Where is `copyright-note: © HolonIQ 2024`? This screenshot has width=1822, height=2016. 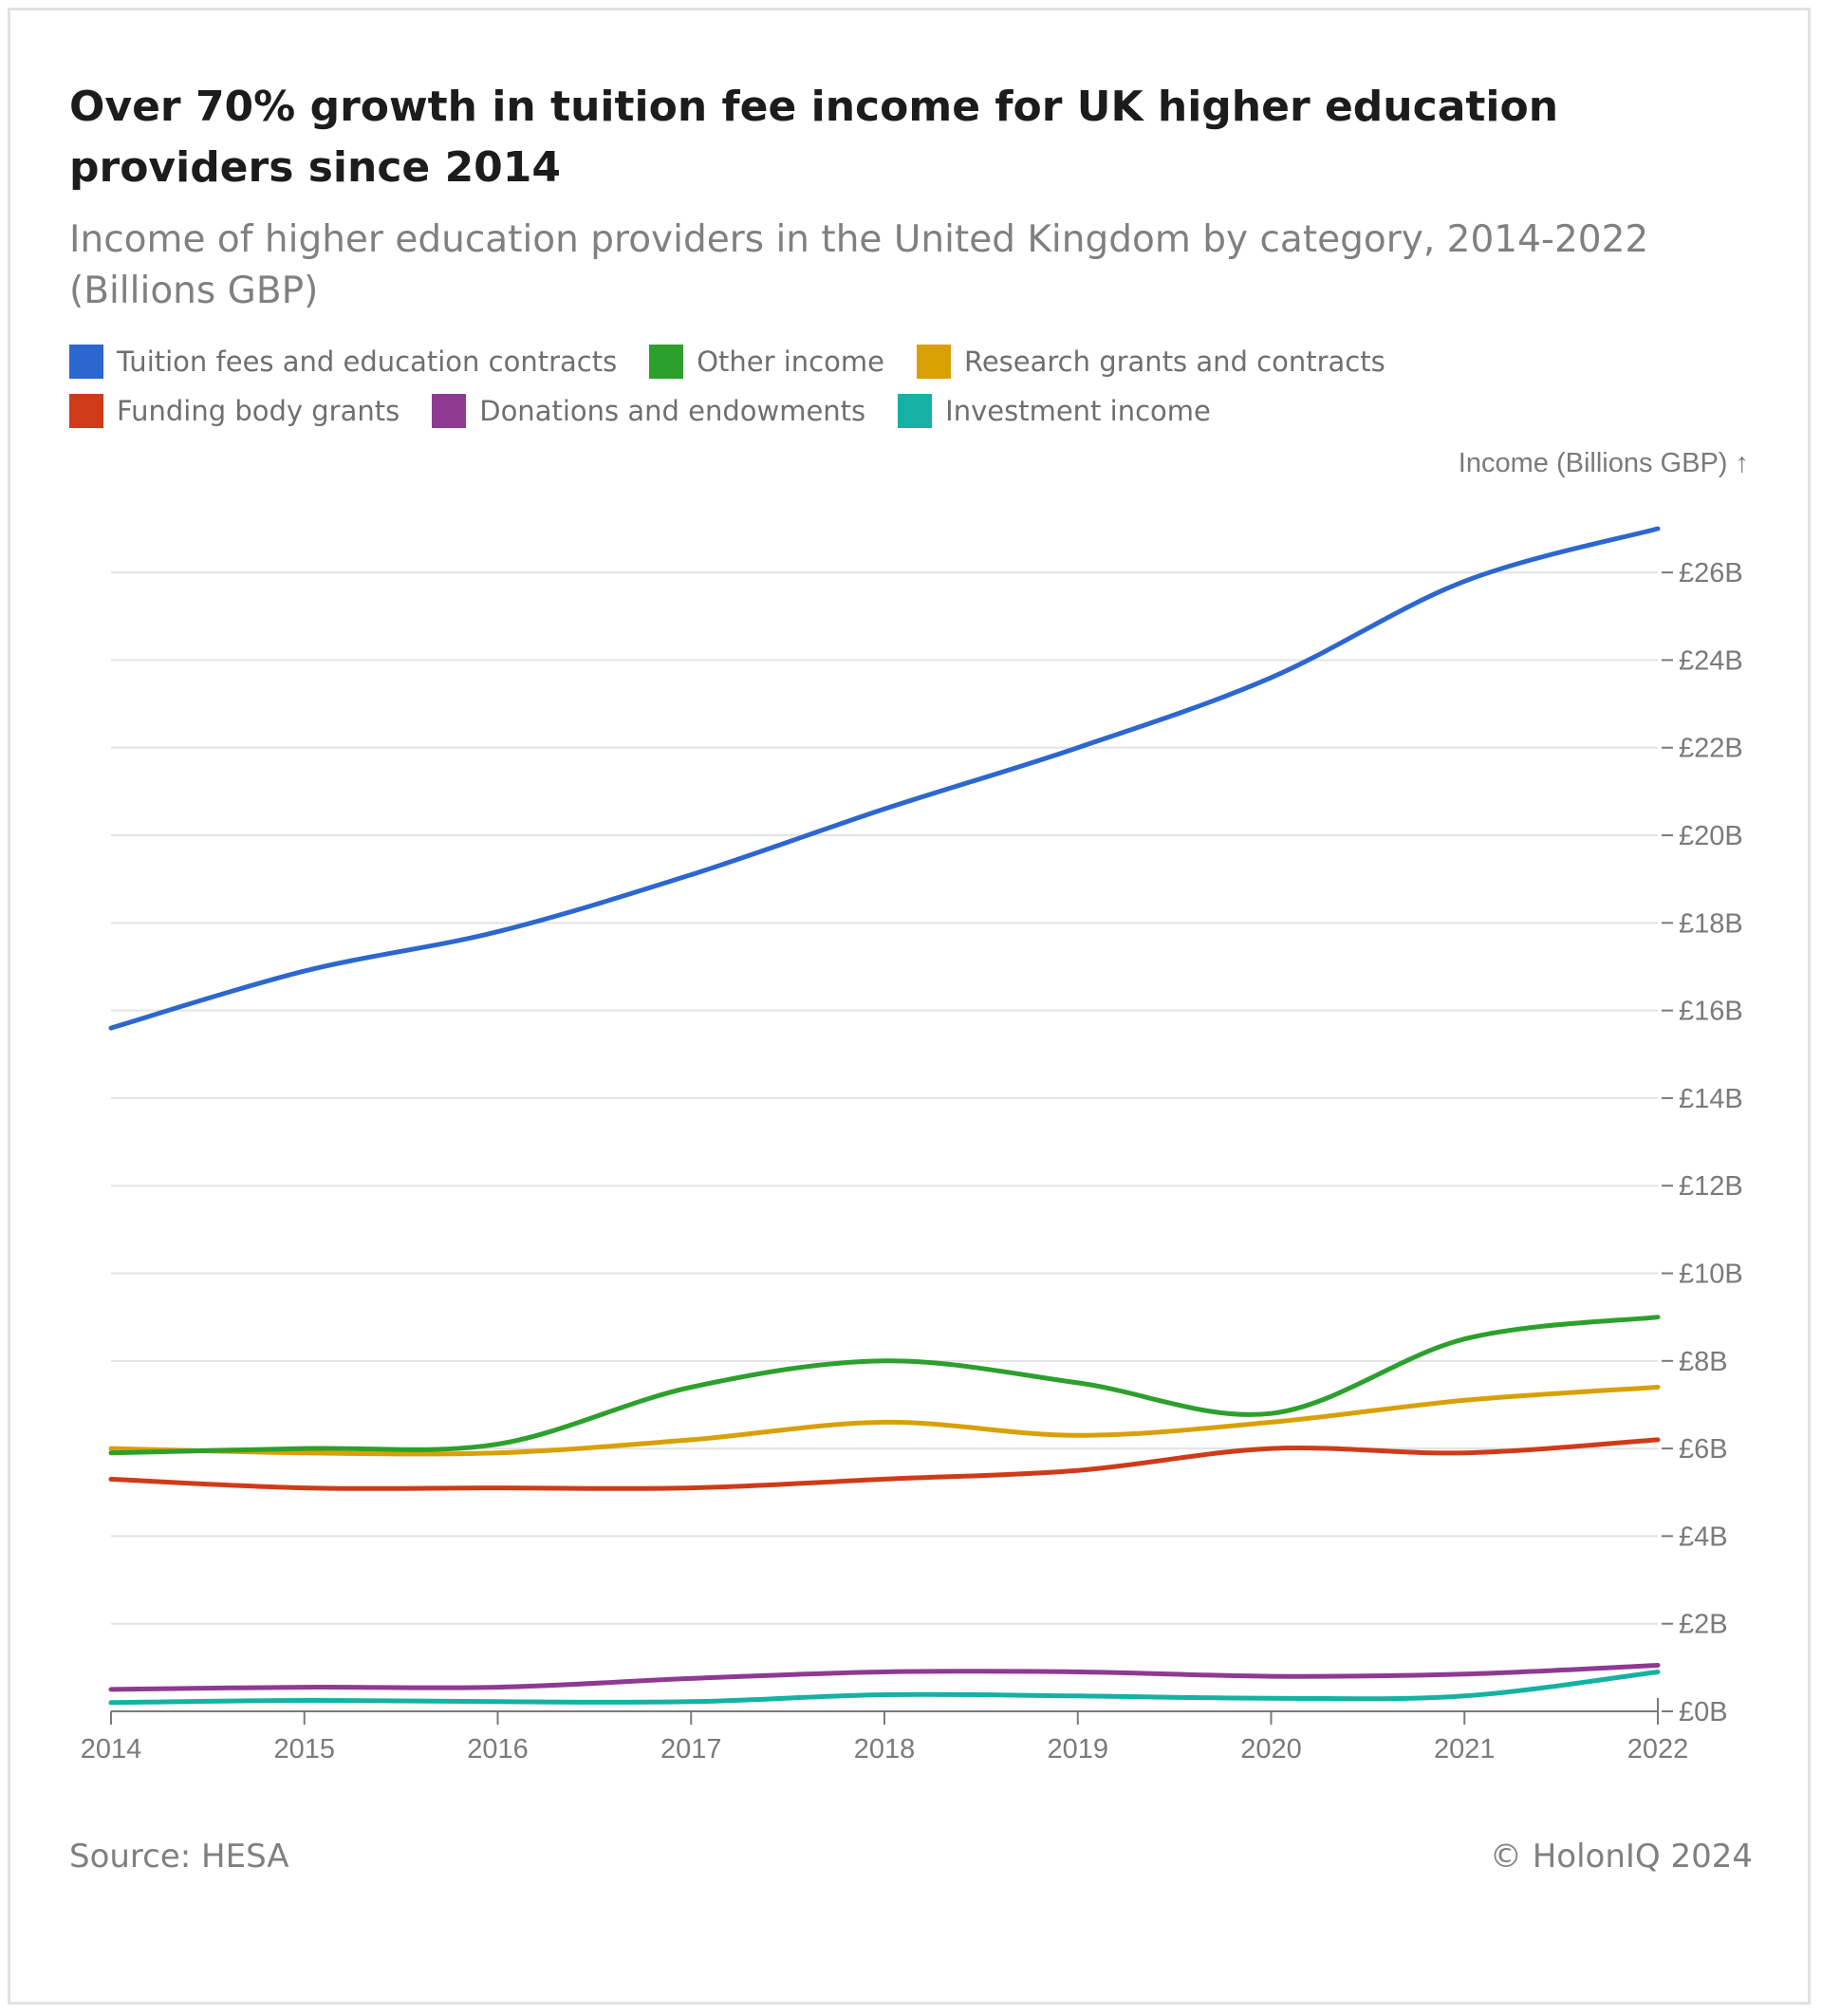
copyright-note: © HolonIQ 2024 is located at coordinates (1621, 1857).